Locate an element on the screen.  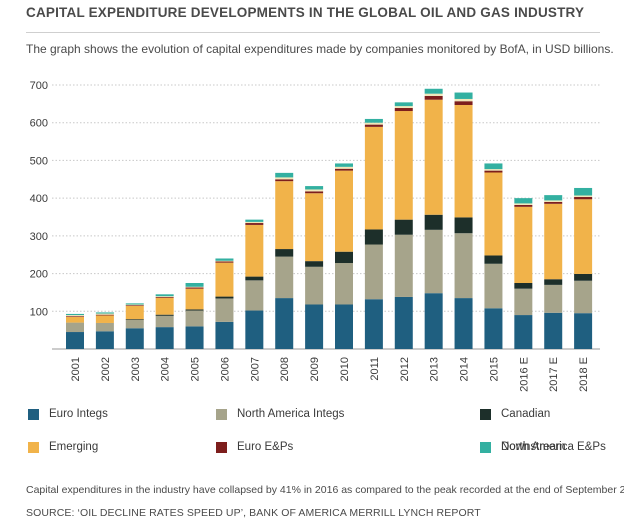
bar-2002-euro-e-ps is located at coordinates (104, 315).